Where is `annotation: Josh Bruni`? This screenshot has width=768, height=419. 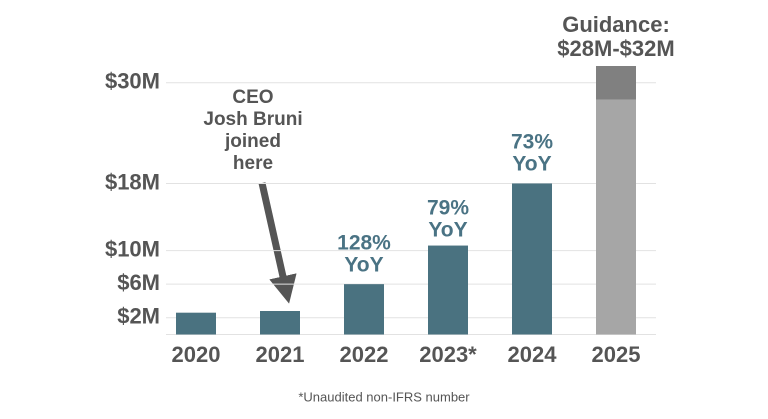 annotation: Josh Bruni is located at coordinates (252, 119).